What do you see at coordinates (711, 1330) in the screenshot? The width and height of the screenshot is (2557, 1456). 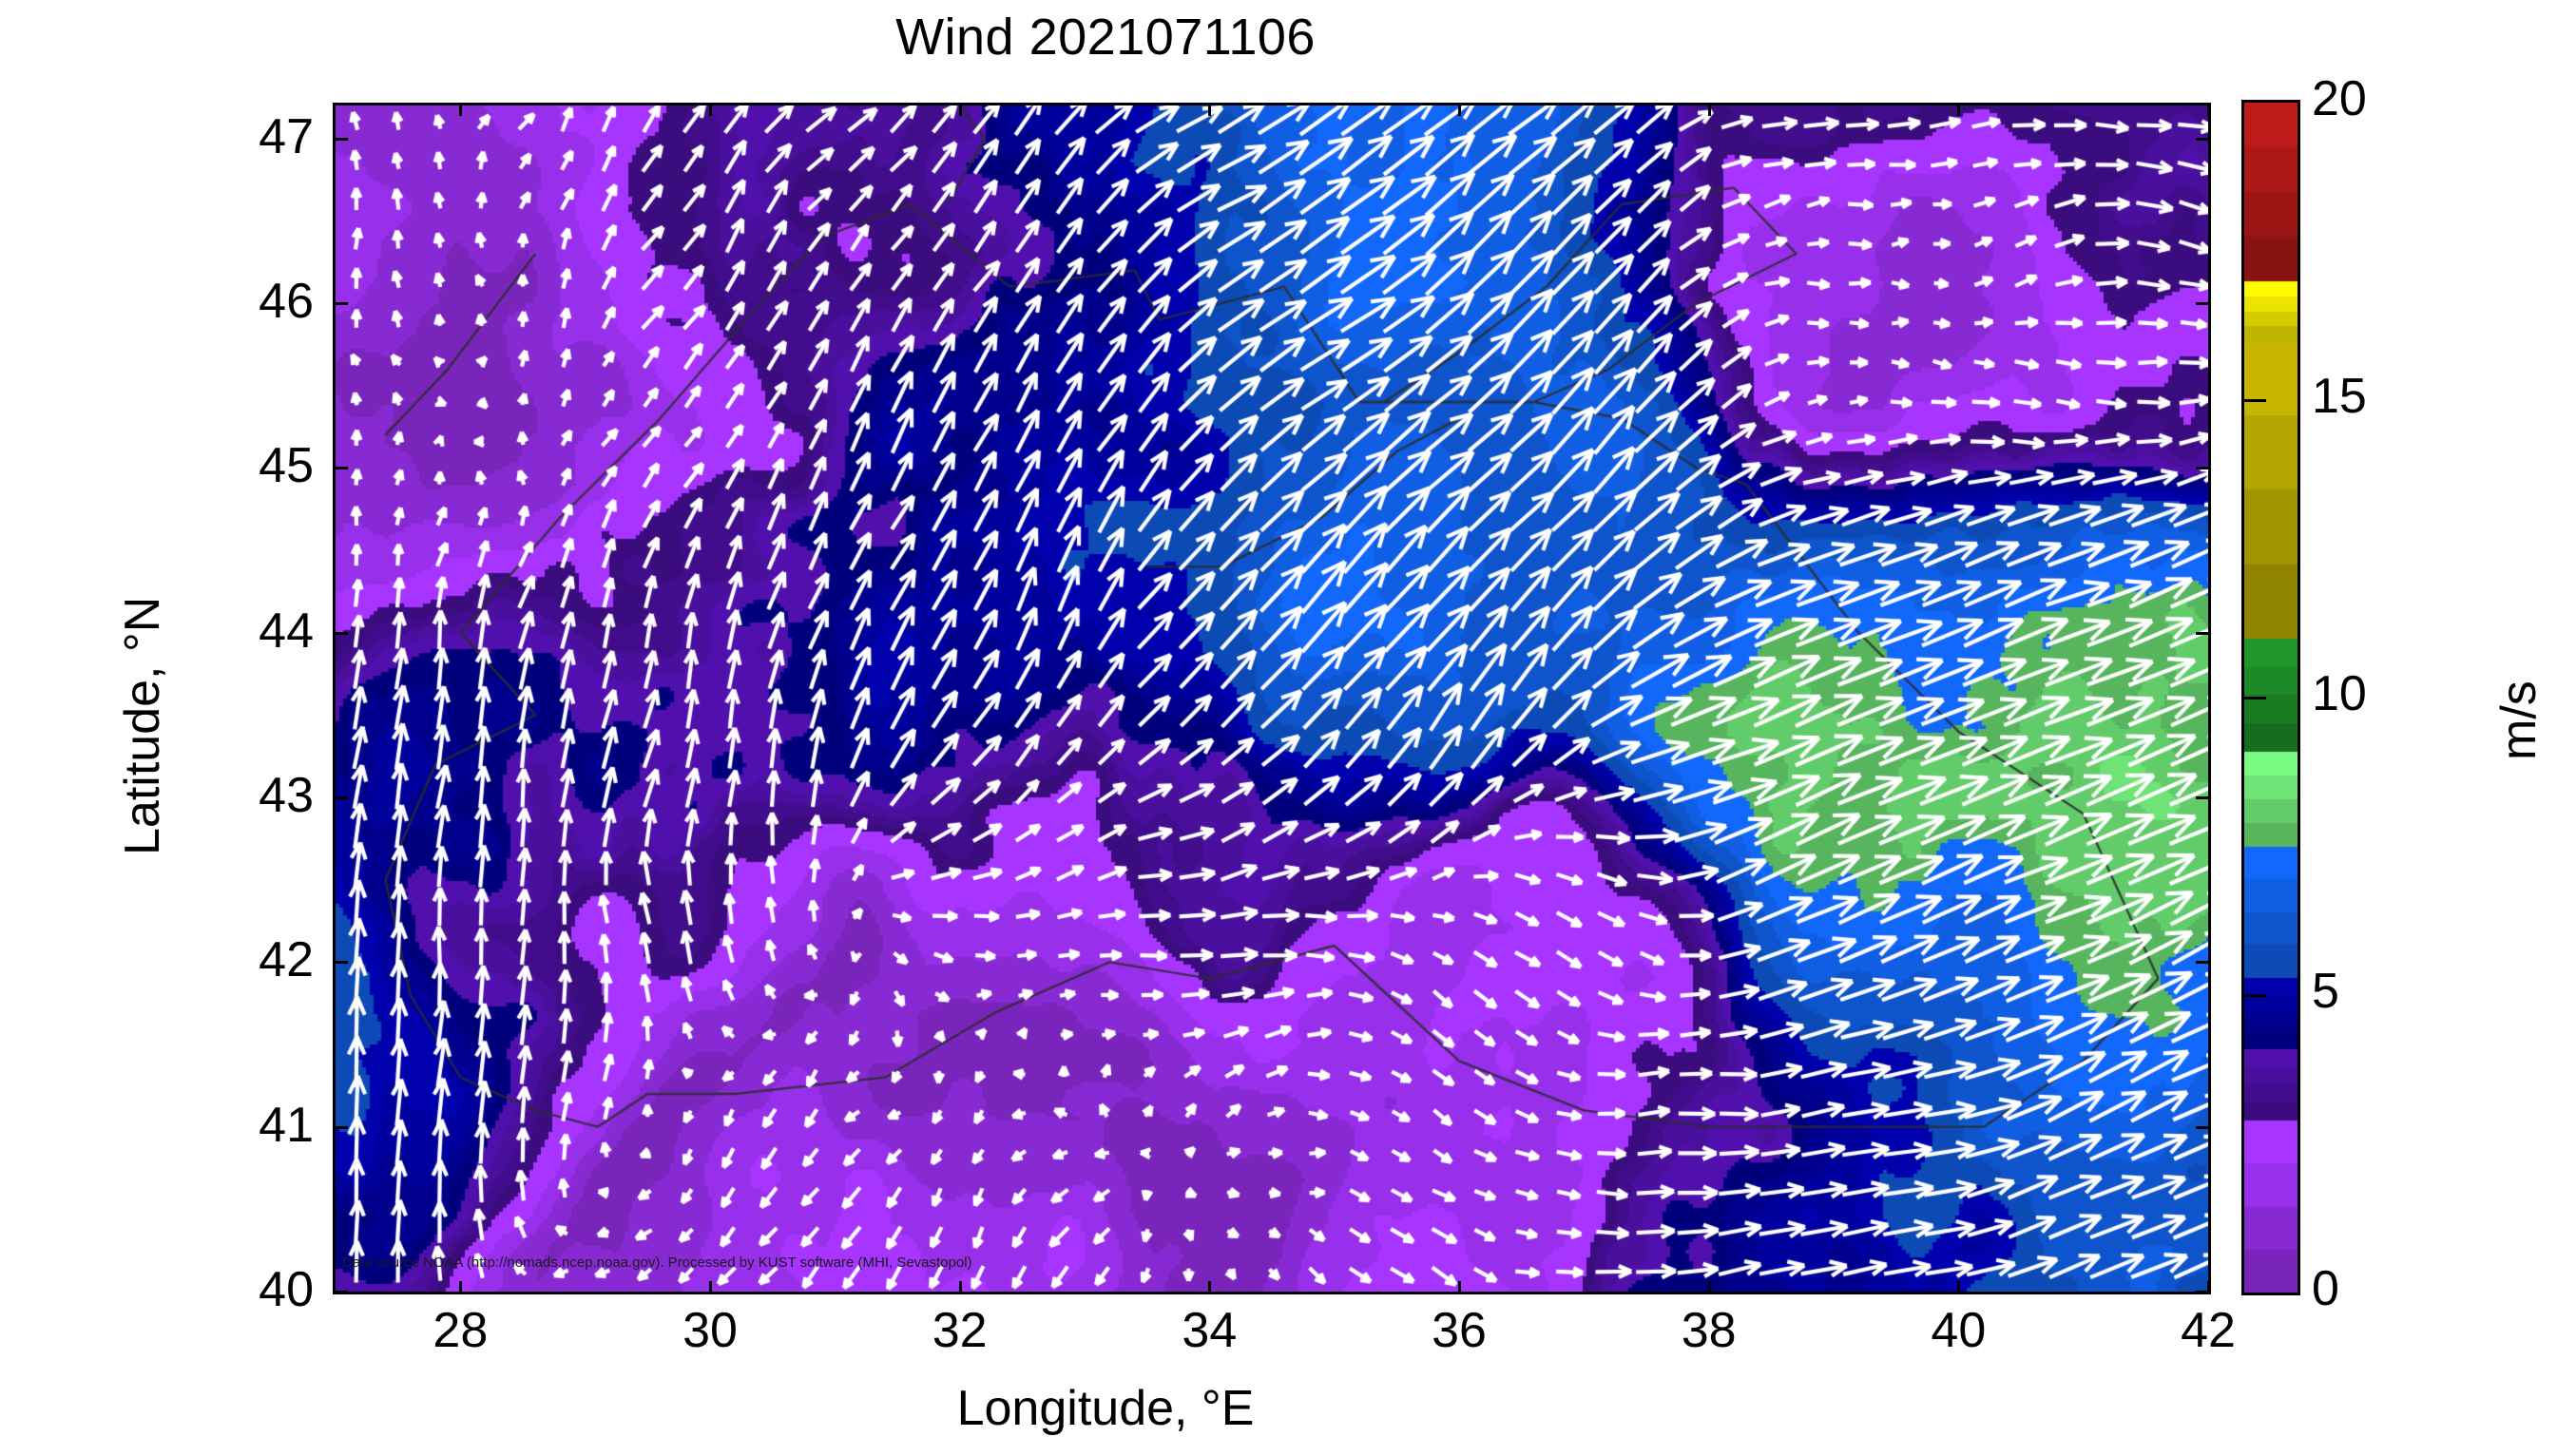 I see `x-tick-label-30: 30` at bounding box center [711, 1330].